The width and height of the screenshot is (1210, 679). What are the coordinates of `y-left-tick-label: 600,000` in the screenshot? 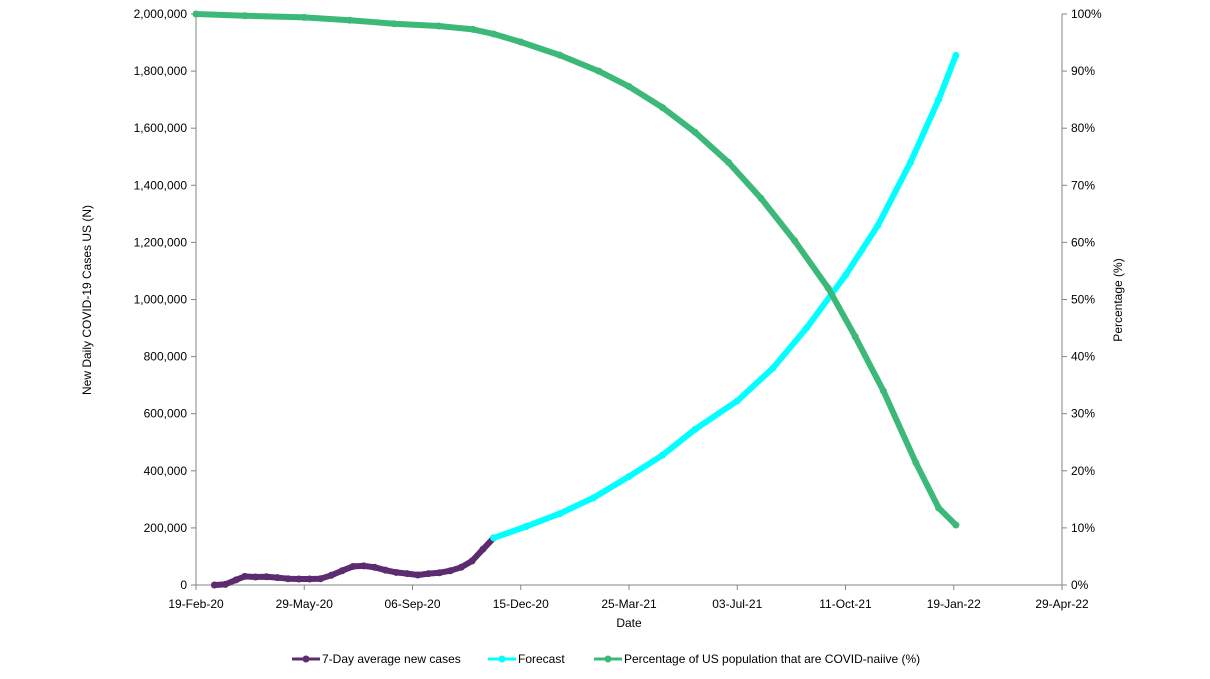 It's located at (166, 414).